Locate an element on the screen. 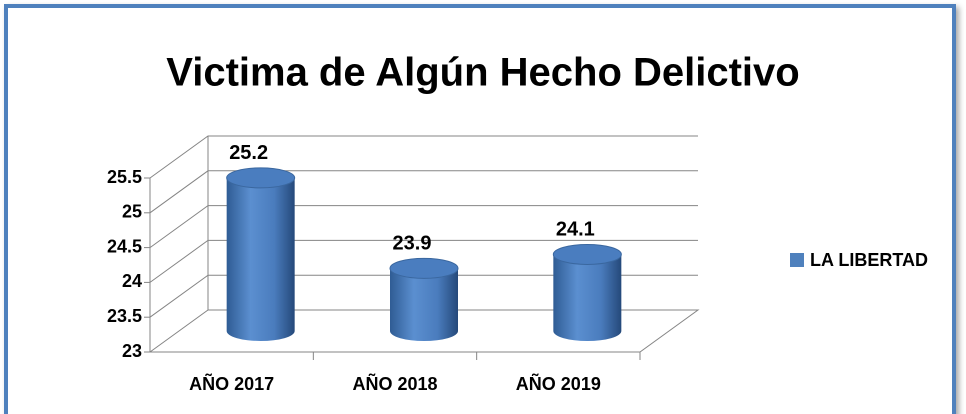  data-label: 24.1 is located at coordinates (575, 230).